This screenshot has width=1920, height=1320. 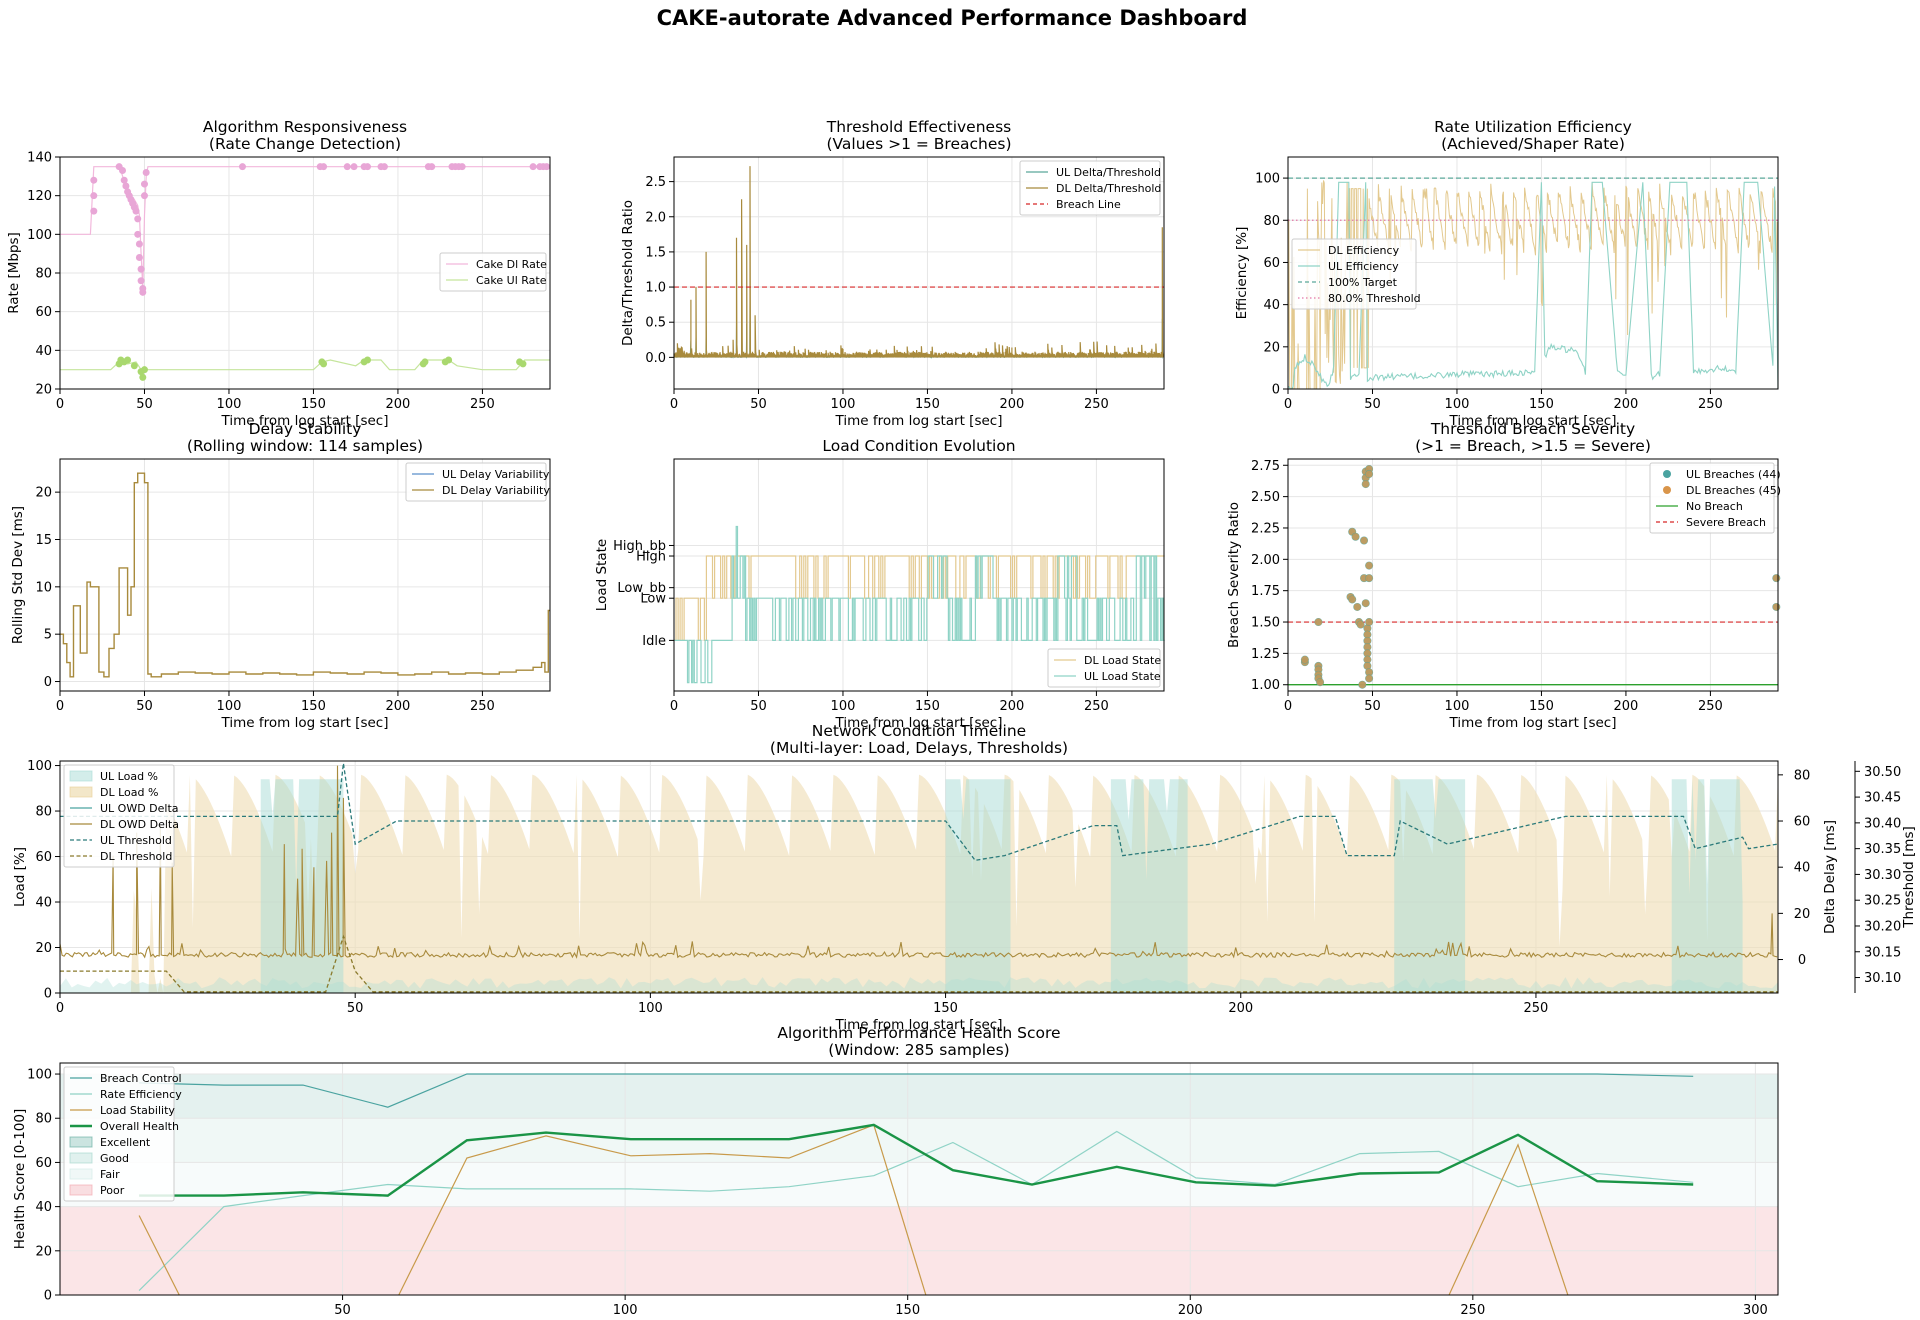 What do you see at coordinates (20, 1179) in the screenshot?
I see `health_score-ylabel: Health Score [0-100]` at bounding box center [20, 1179].